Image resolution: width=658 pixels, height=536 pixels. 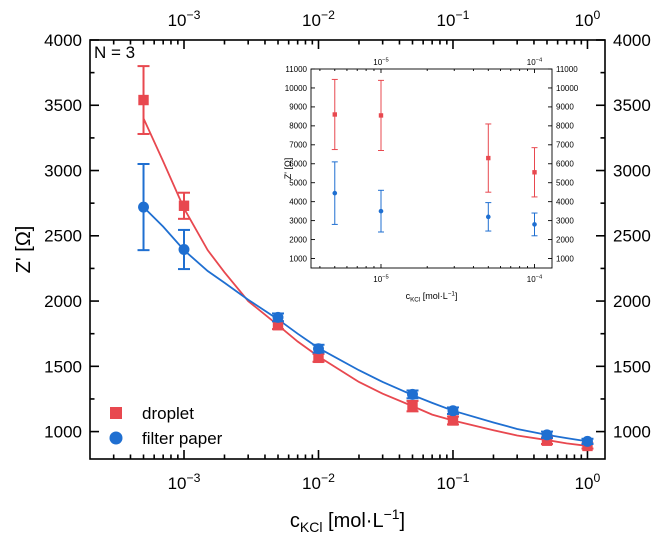 What do you see at coordinates (296, 88) in the screenshot?
I see `inset-y-tick-label-left: 10000` at bounding box center [296, 88].